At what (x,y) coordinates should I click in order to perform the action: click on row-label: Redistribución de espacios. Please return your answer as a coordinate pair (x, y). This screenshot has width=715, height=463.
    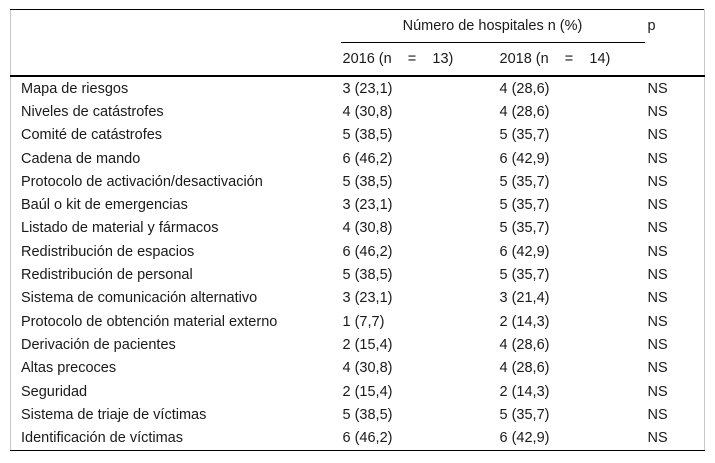
    Looking at the image, I should click on (108, 251).